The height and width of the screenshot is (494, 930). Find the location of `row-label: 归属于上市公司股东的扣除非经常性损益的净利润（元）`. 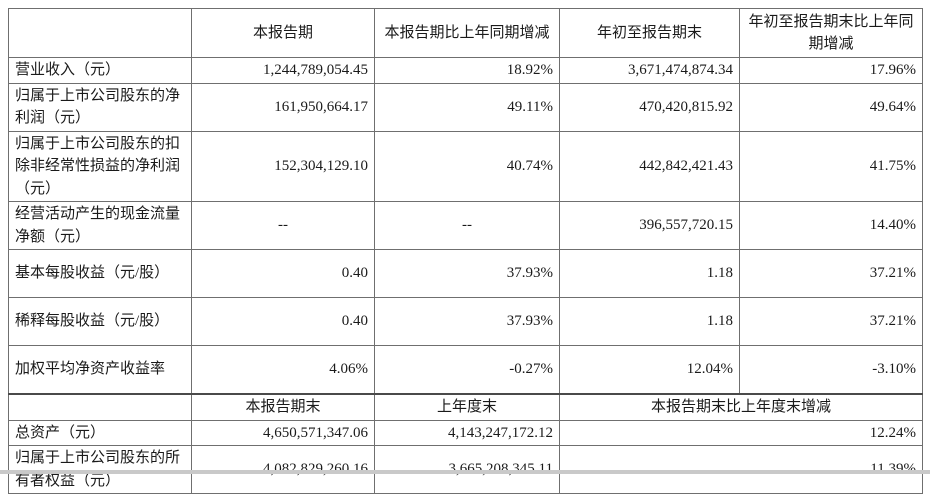

row-label: 归属于上市公司股东的扣除非经常性损益的净利润（元） is located at coordinates (100, 166).